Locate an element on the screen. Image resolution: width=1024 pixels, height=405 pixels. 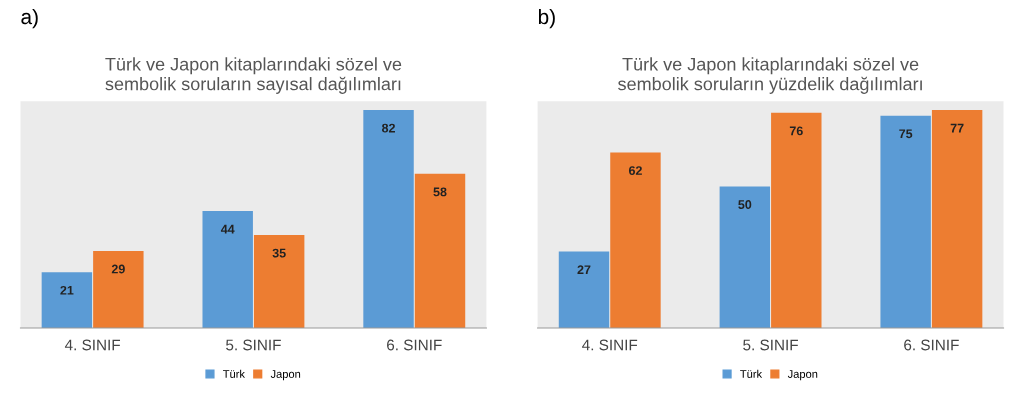
chart-title: Türk ve Japon kitaplarındaki sözel ve sembolik soruların yüzdelik dağılımları is located at coordinates (770, 75).